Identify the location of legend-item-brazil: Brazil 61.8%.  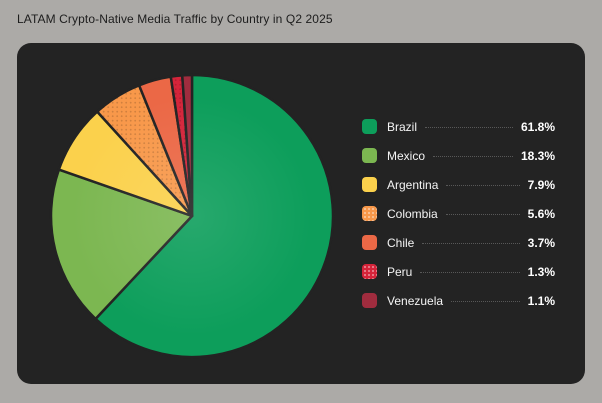
(458, 126).